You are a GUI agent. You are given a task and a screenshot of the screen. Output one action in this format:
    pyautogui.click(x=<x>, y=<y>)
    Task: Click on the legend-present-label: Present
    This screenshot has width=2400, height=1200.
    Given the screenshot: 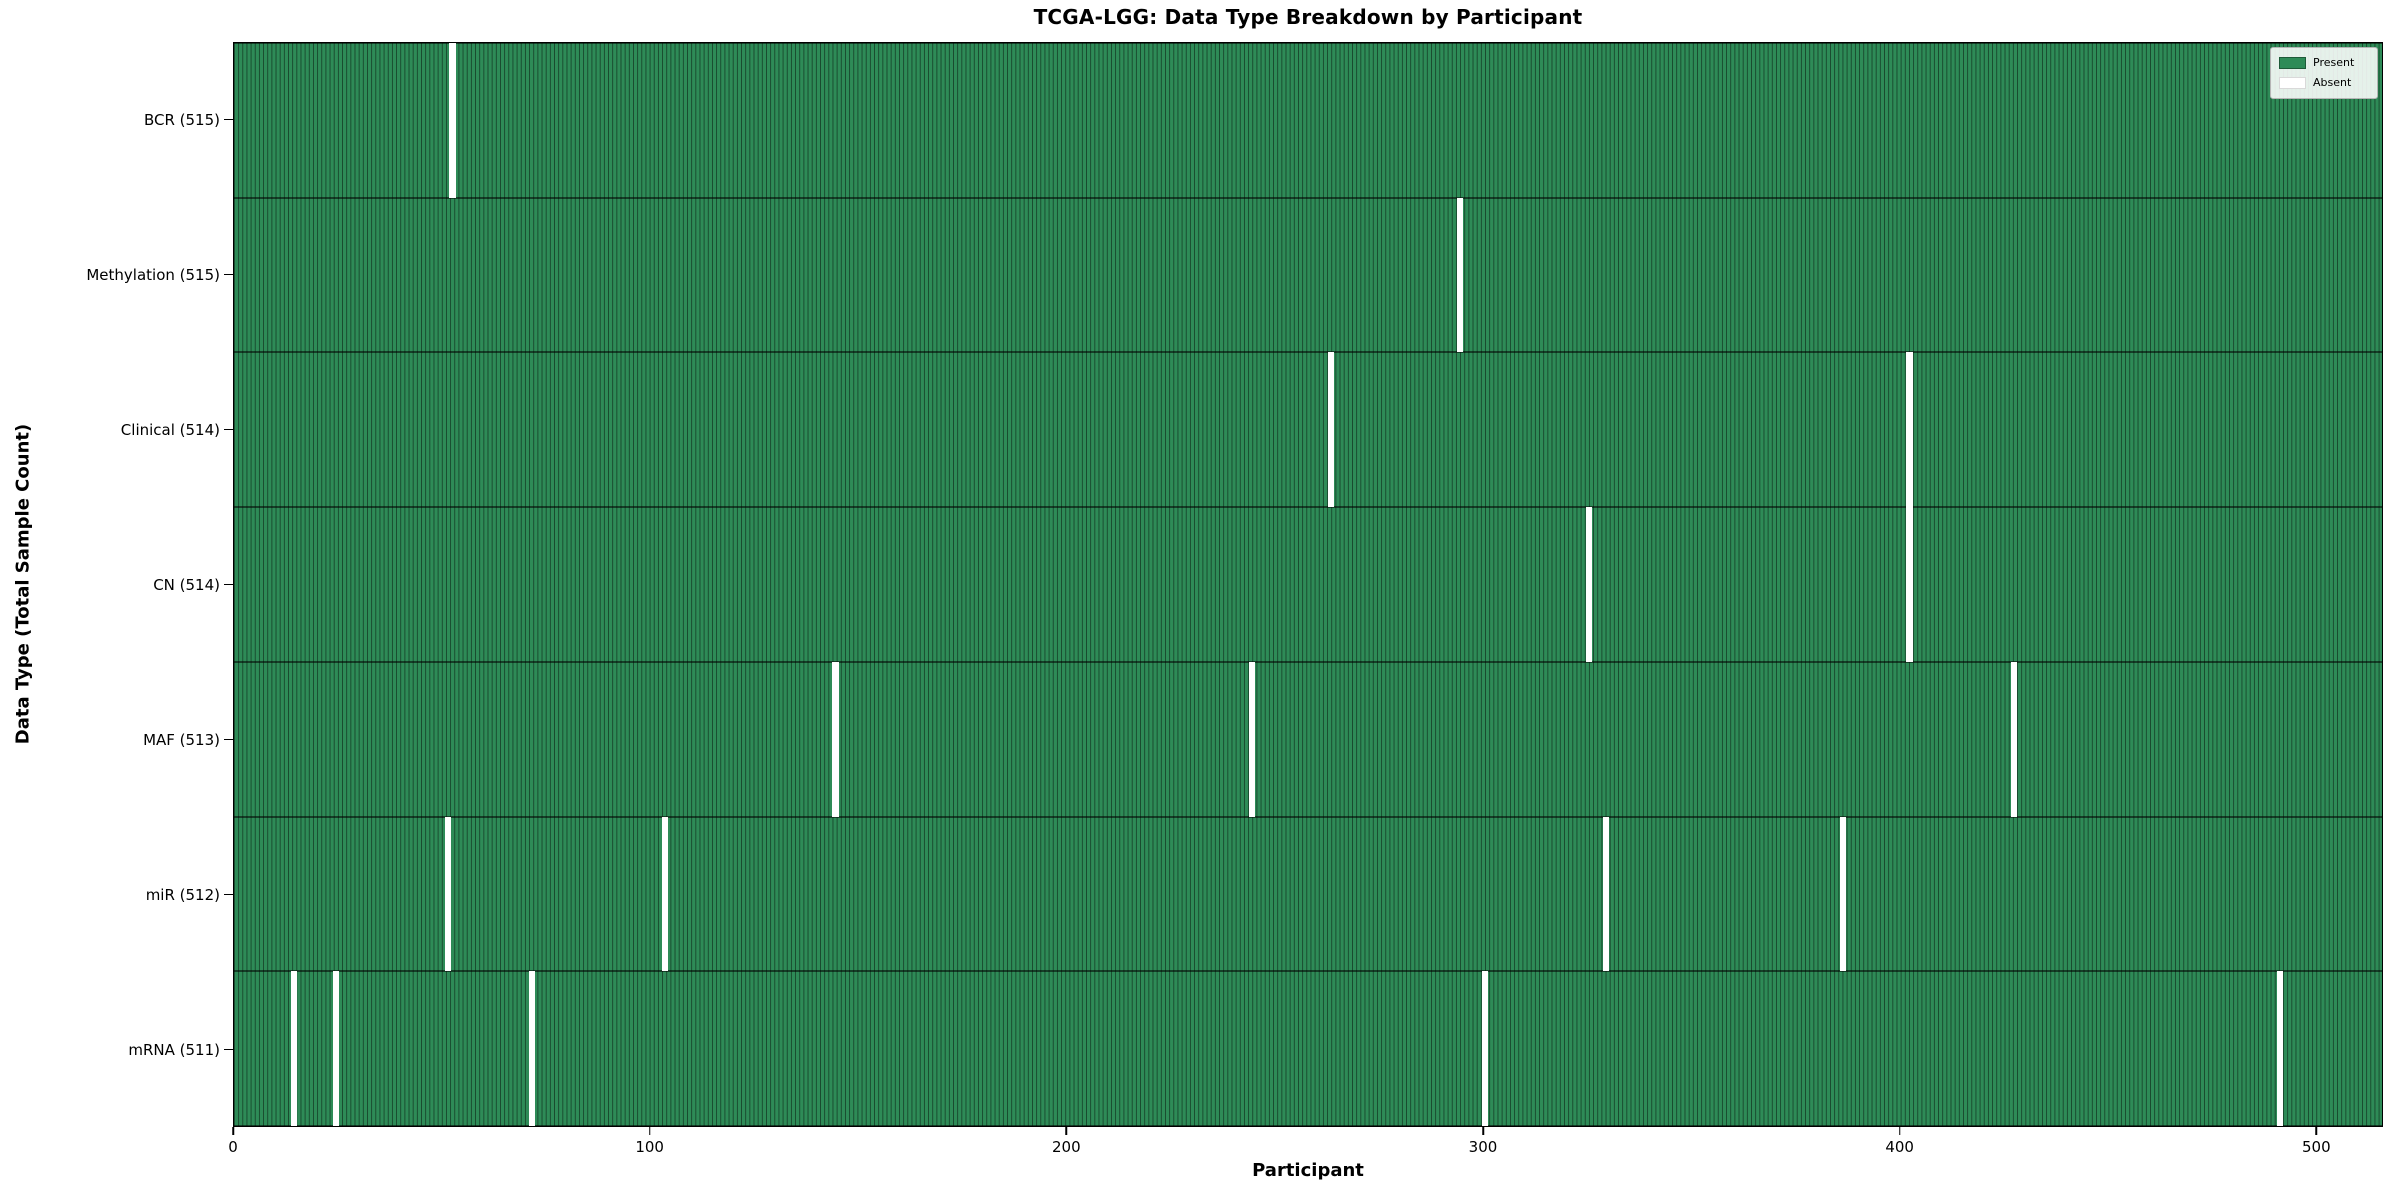 What is the action you would take?
    pyautogui.click(x=2334, y=62)
    